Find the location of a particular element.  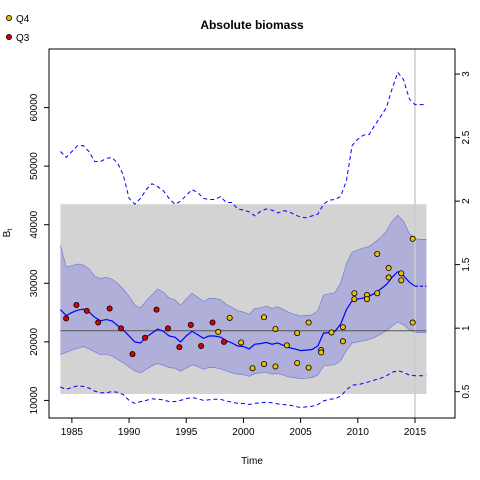

x-axis-label: Time is located at coordinates (252, 461).